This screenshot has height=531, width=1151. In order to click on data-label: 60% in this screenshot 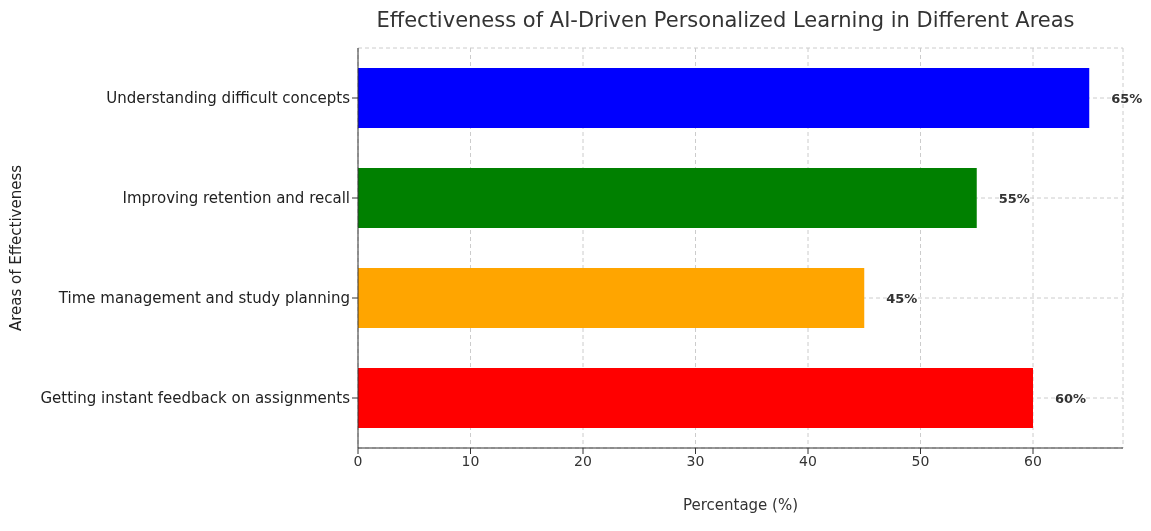, I will do `click(1071, 398)`.